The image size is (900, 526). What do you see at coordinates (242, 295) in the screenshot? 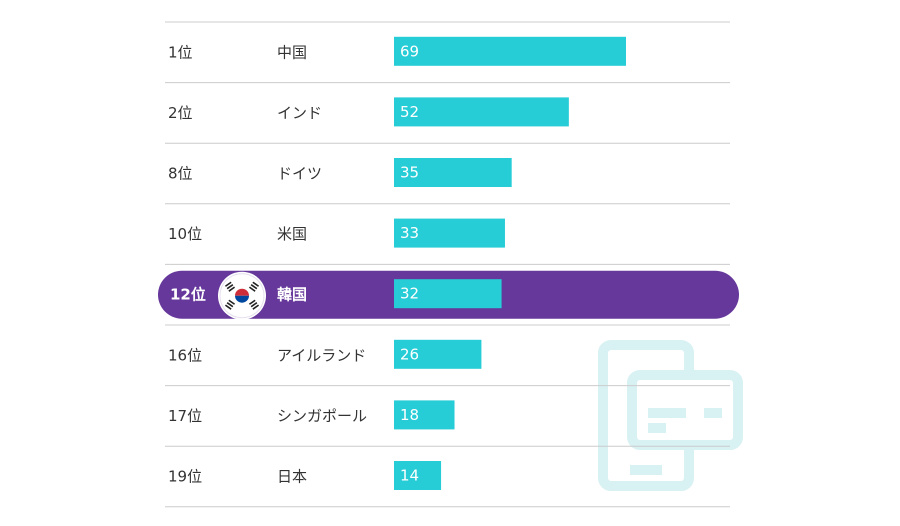
I see `korea-flag-icon` at bounding box center [242, 295].